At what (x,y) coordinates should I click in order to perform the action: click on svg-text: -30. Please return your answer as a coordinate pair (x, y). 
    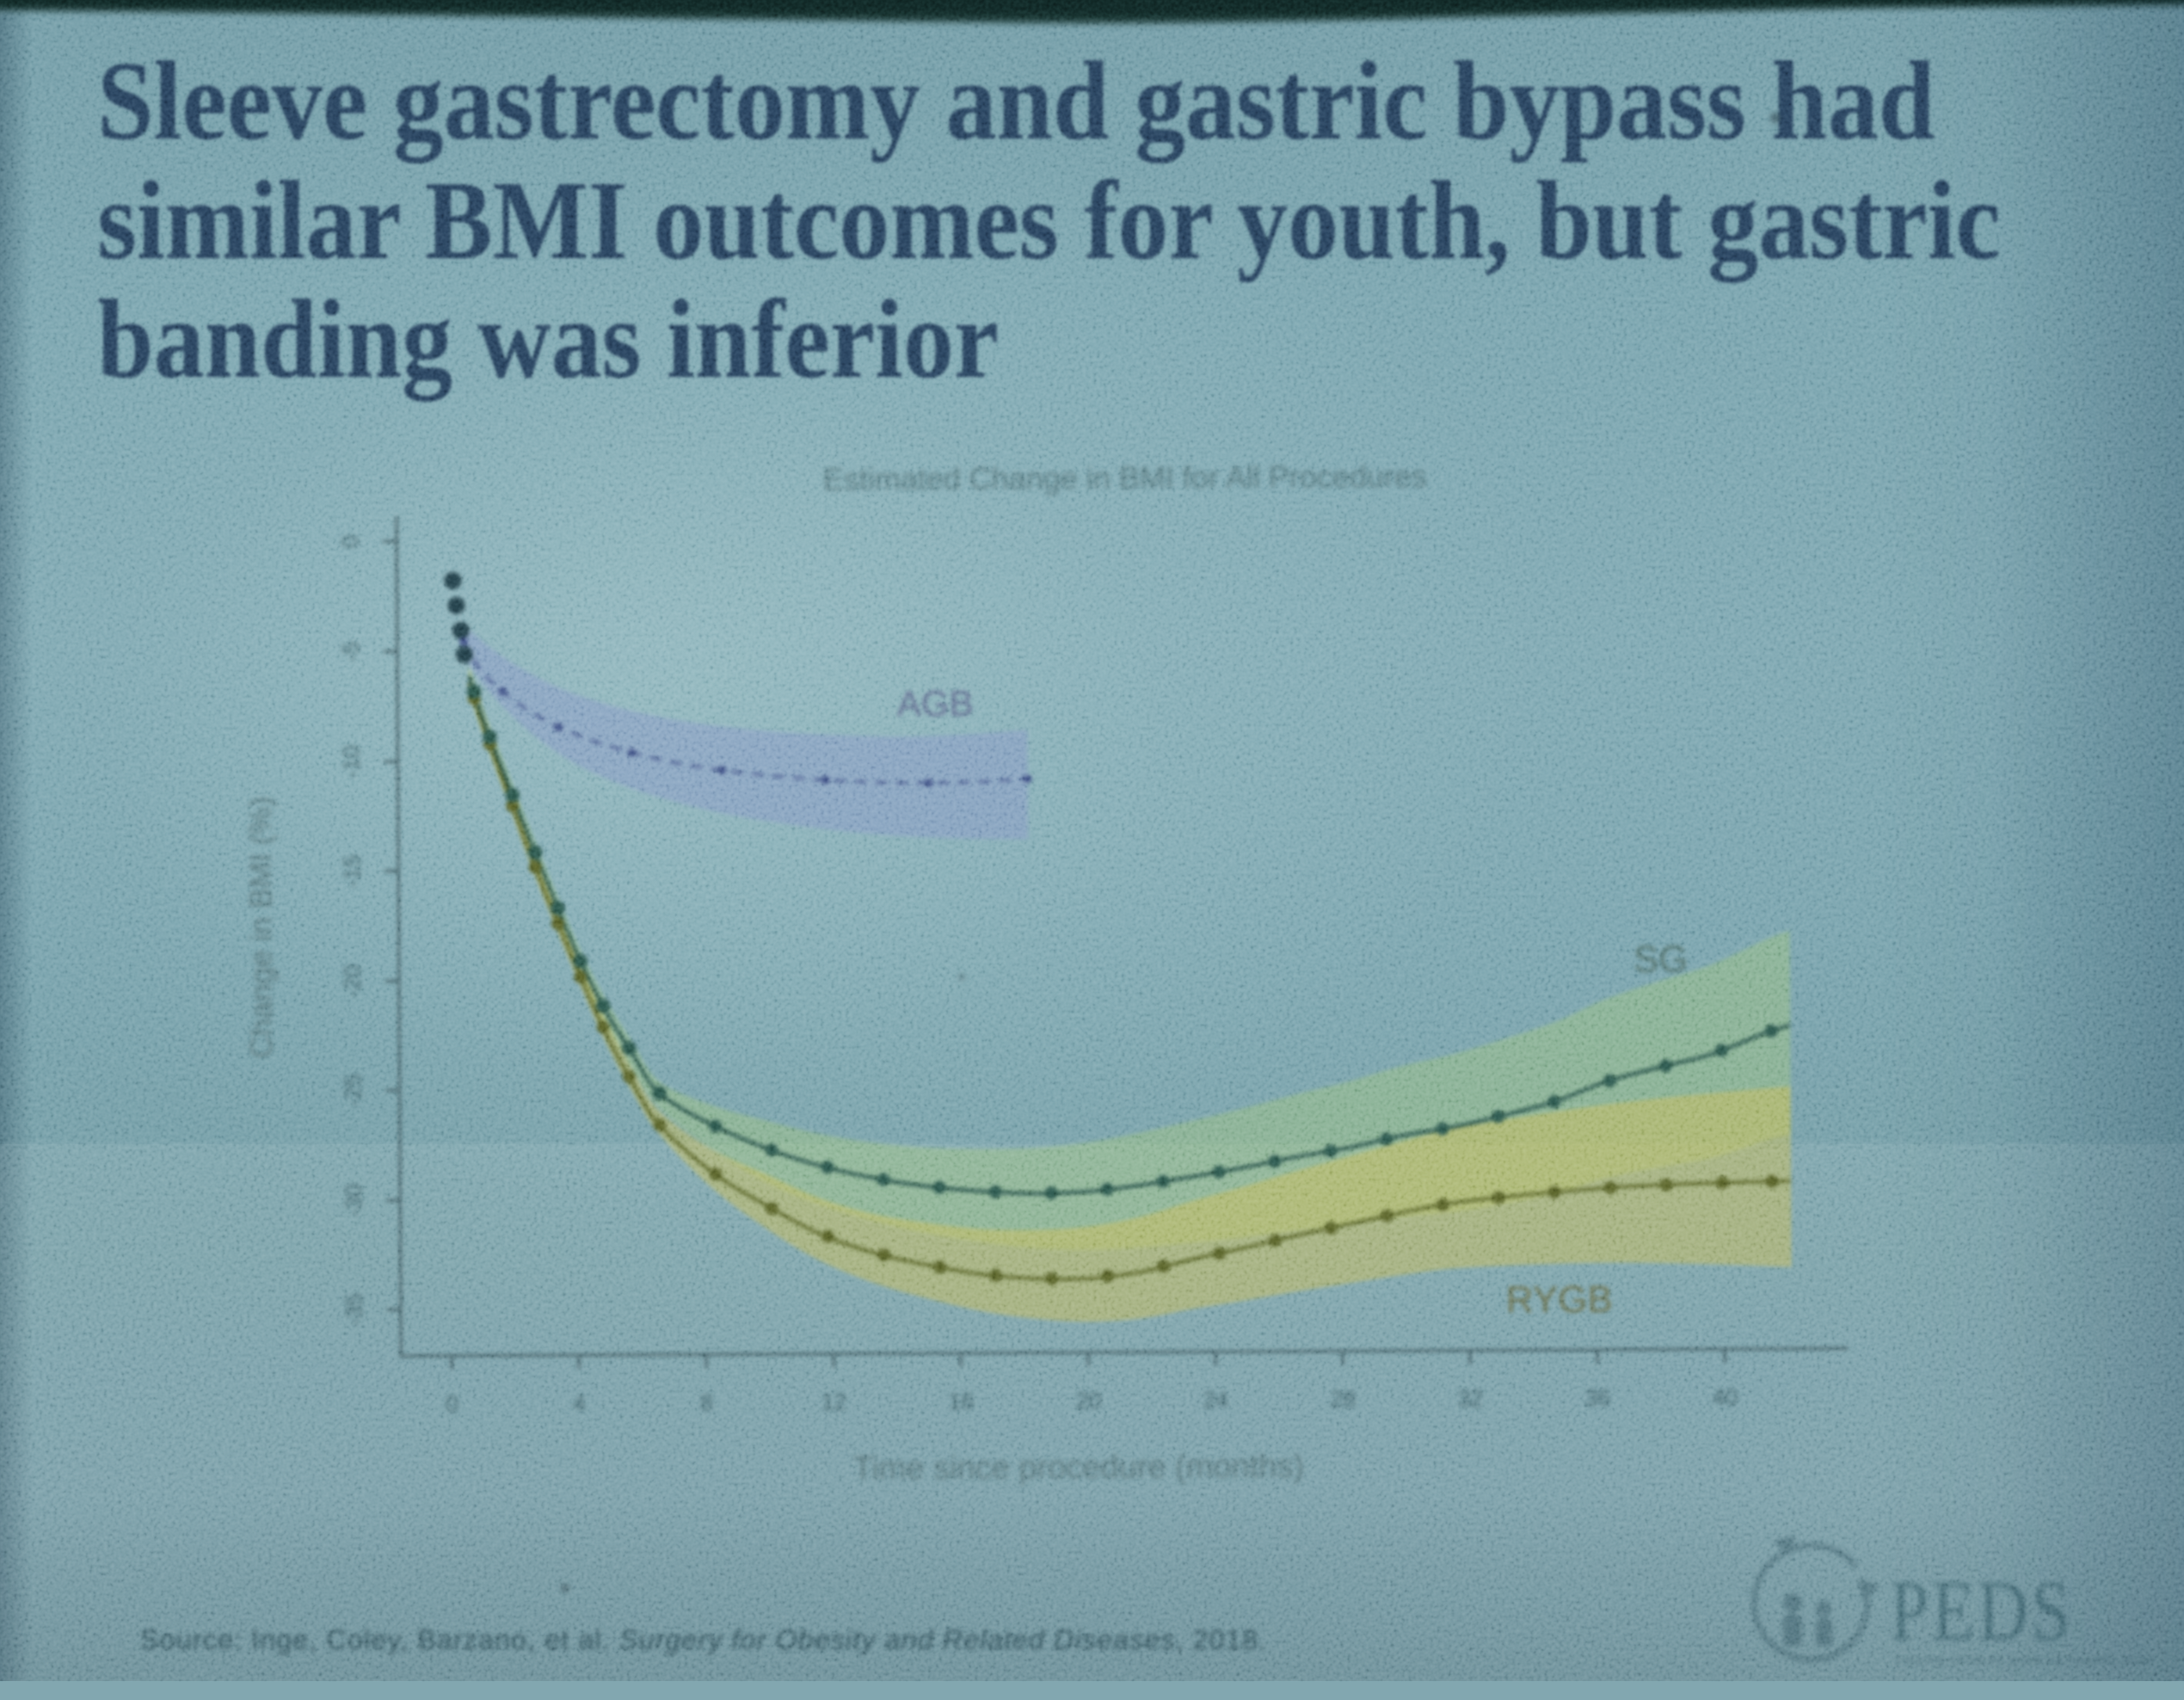
    Looking at the image, I should click on (354, 1200).